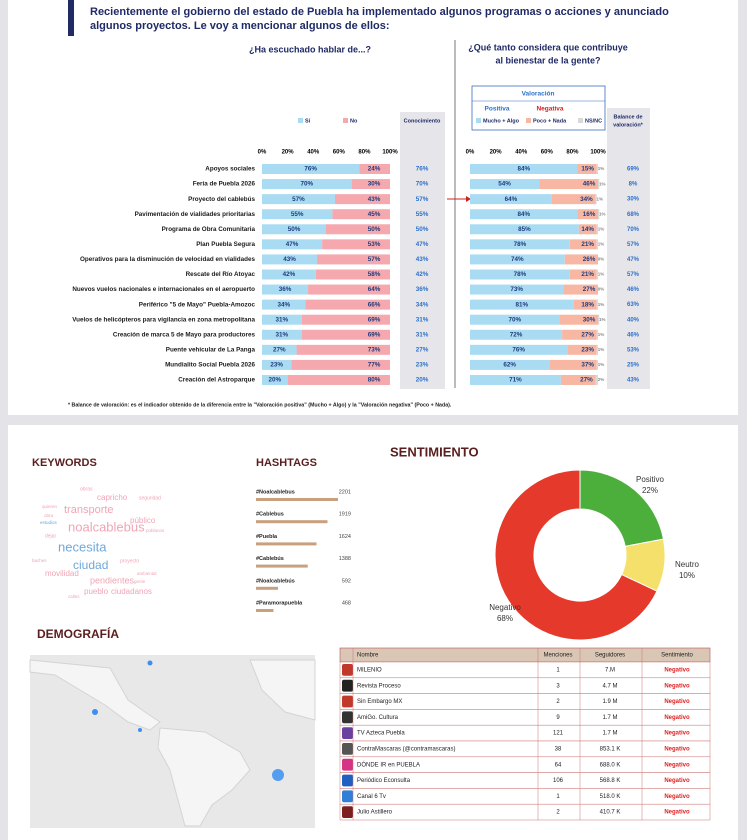  What do you see at coordinates (112, 580) in the screenshot?
I see `keyword: pendientes` at bounding box center [112, 580].